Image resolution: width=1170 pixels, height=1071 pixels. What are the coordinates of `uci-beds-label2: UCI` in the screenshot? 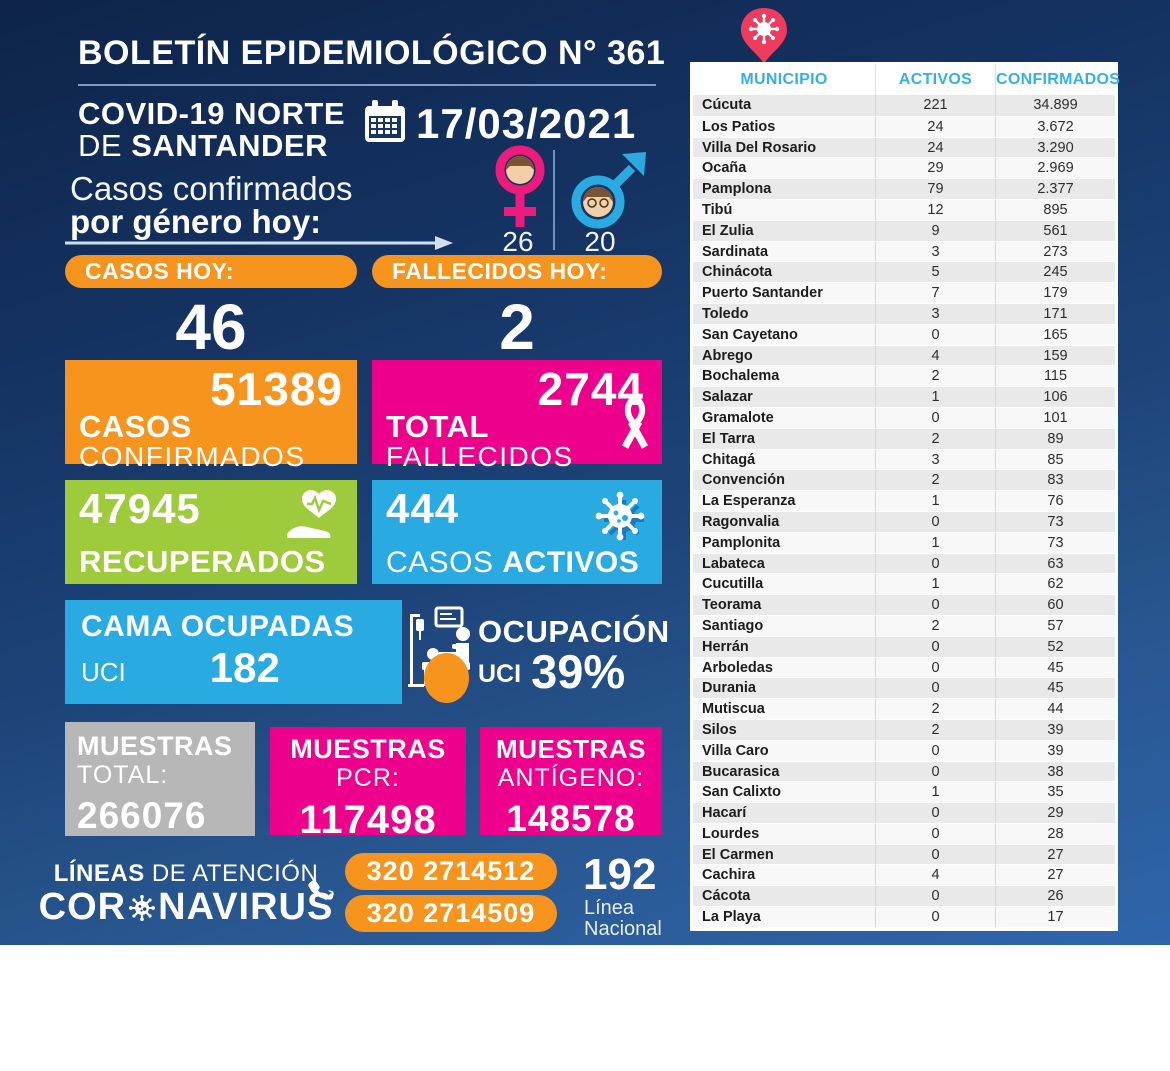 It's located at (103, 672).